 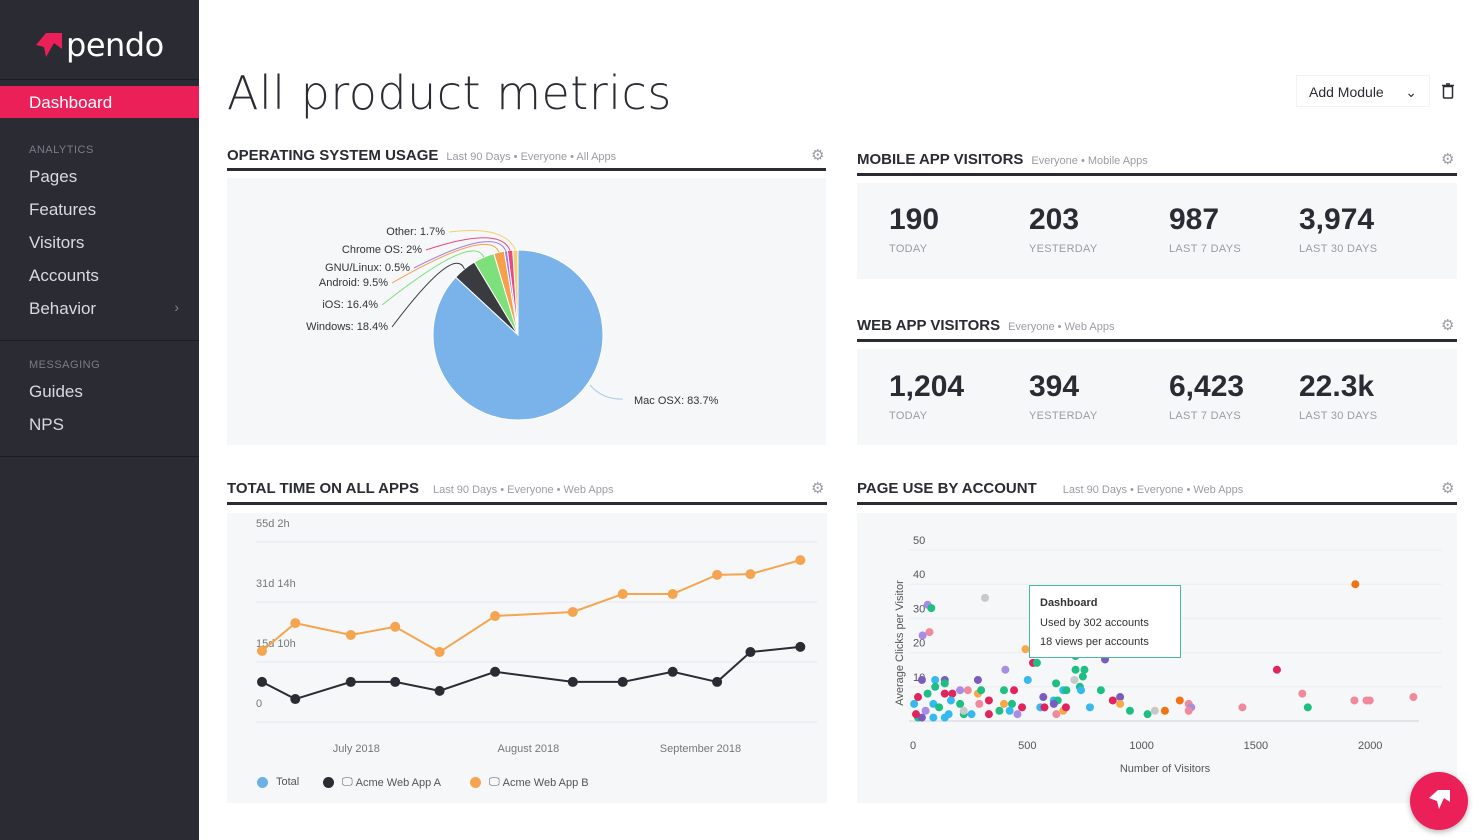 What do you see at coordinates (919, 541) in the screenshot?
I see `y-tick-label: 50` at bounding box center [919, 541].